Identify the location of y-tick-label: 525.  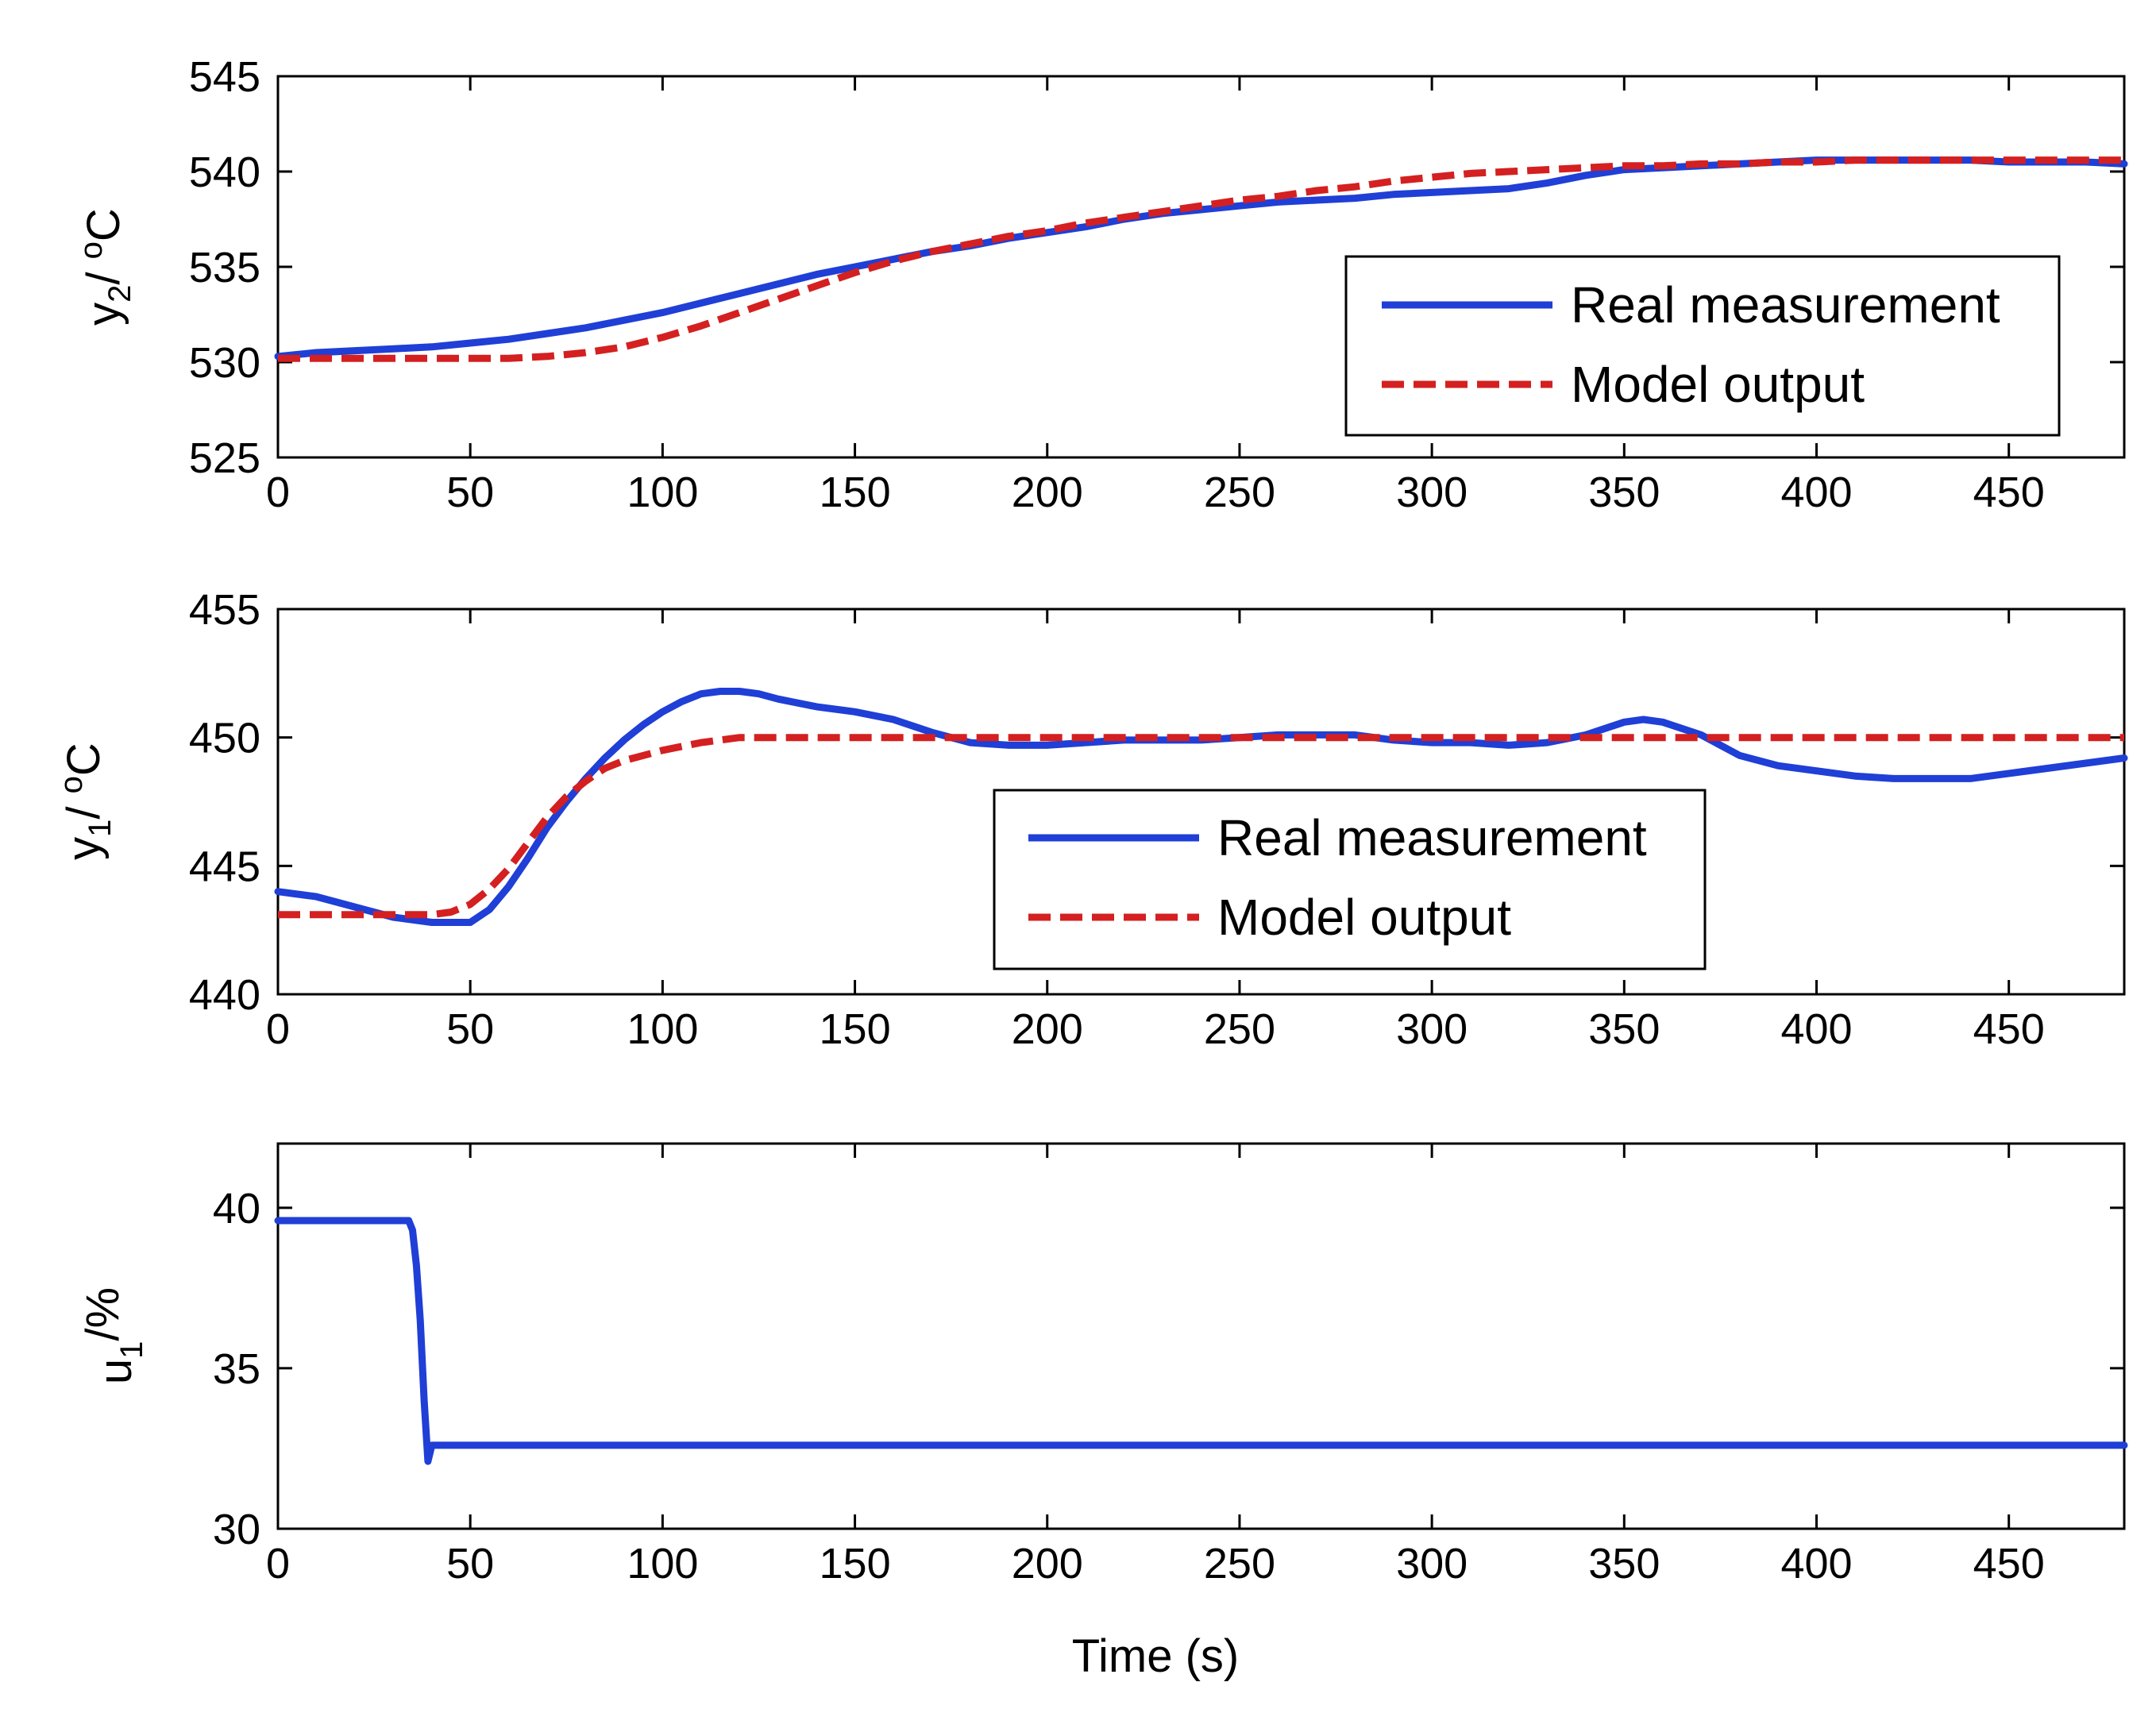
(224, 458).